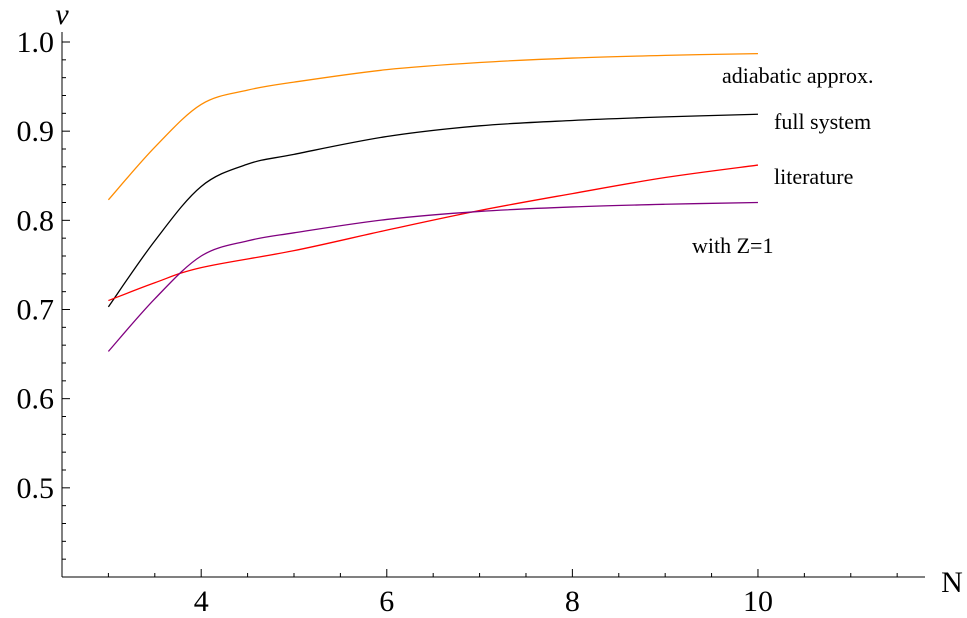 This screenshot has height=618, width=967. Describe the element at coordinates (36, 399) in the screenshot. I see `y-tick-label: 0.6` at that location.